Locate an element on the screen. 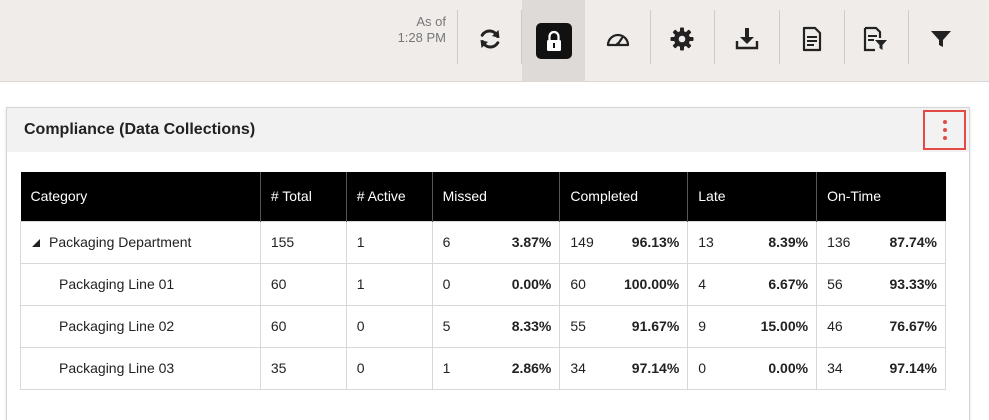 Image resolution: width=989 pixels, height=420 pixels. as-of-time: 1:28 PM is located at coordinates (421, 37).